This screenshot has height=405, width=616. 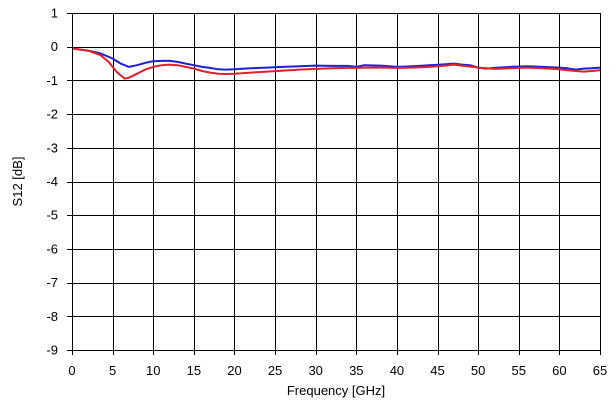 What do you see at coordinates (437, 370) in the screenshot?
I see `x-tick-label: 45` at bounding box center [437, 370].